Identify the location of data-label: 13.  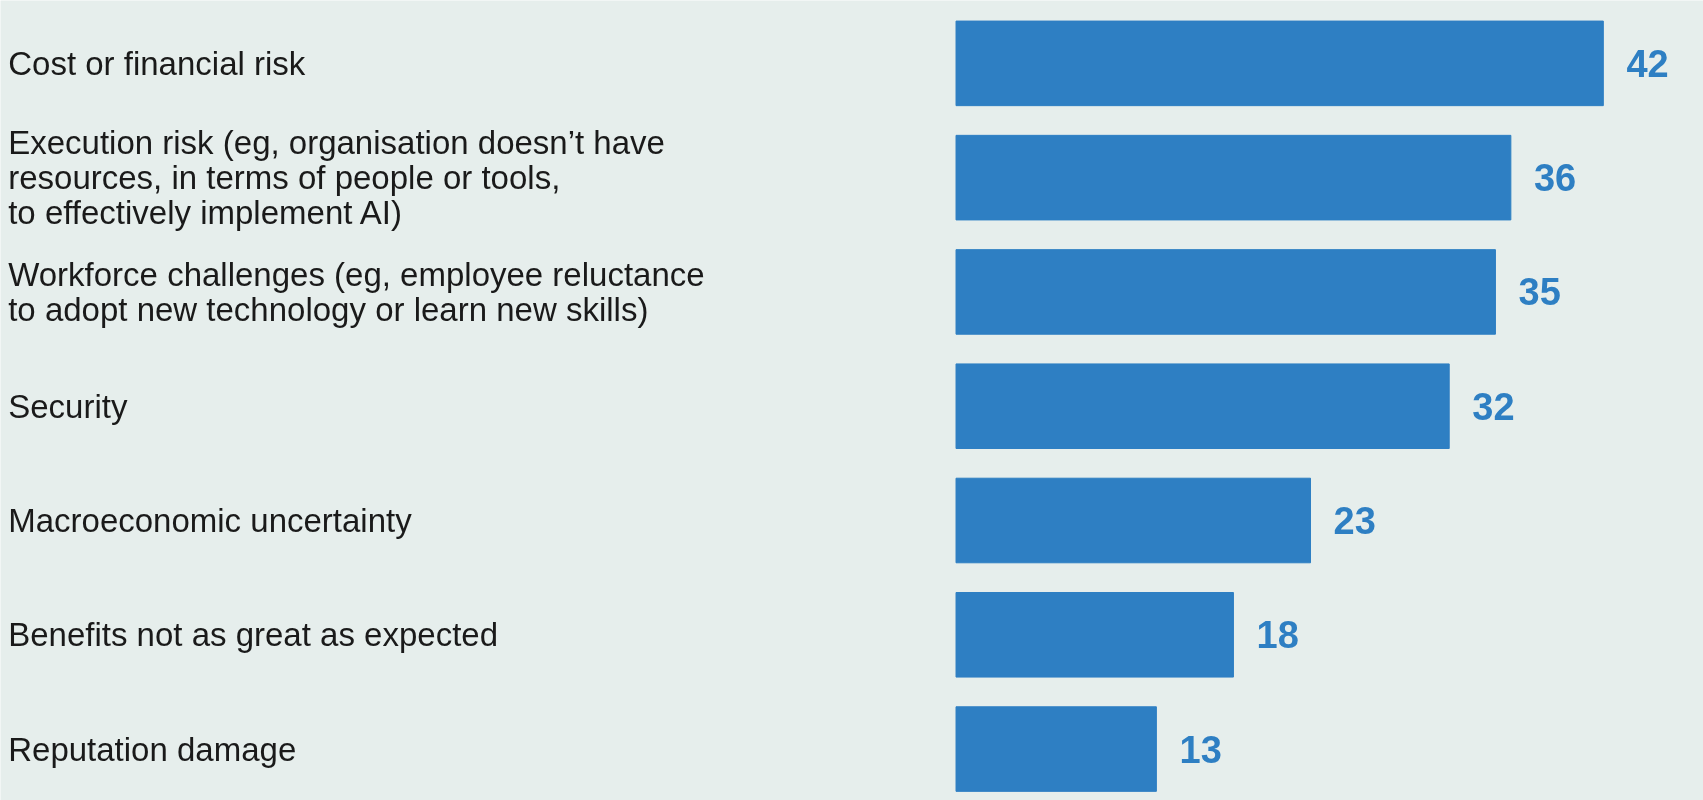
(1200, 749).